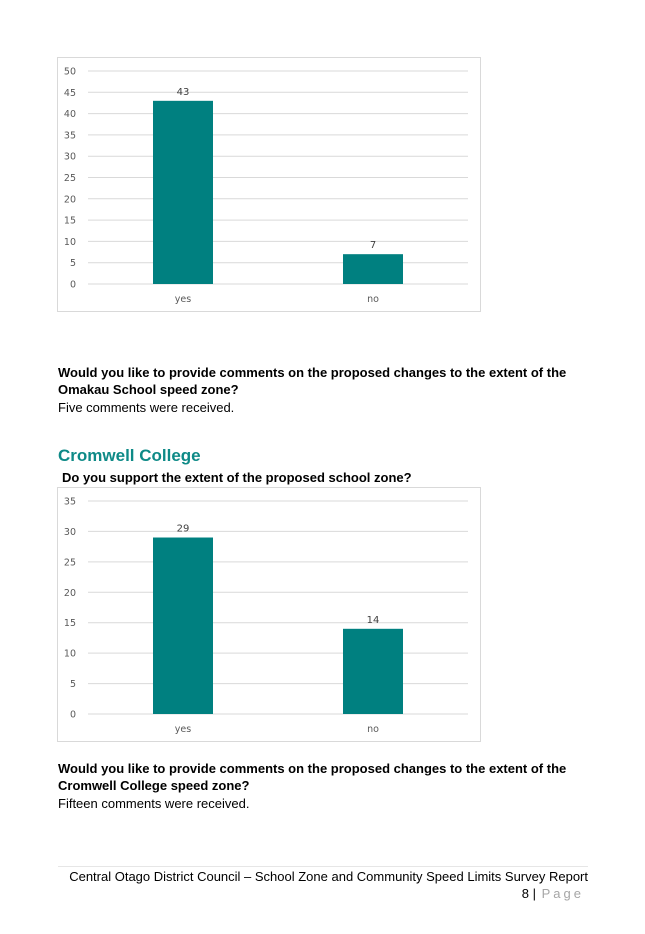  I want to click on omakau-y-tick-label: 5, so click(73, 263).